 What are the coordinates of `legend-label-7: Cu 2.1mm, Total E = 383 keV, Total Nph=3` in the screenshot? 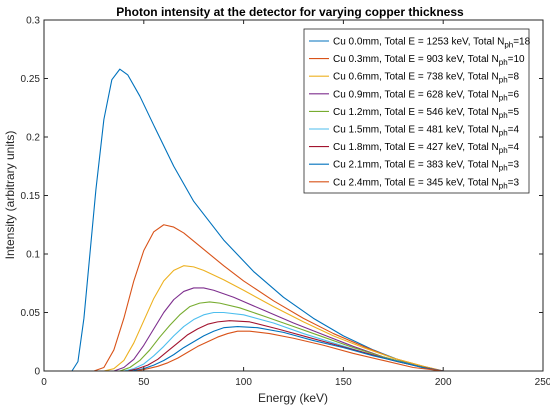 It's located at (426, 166).